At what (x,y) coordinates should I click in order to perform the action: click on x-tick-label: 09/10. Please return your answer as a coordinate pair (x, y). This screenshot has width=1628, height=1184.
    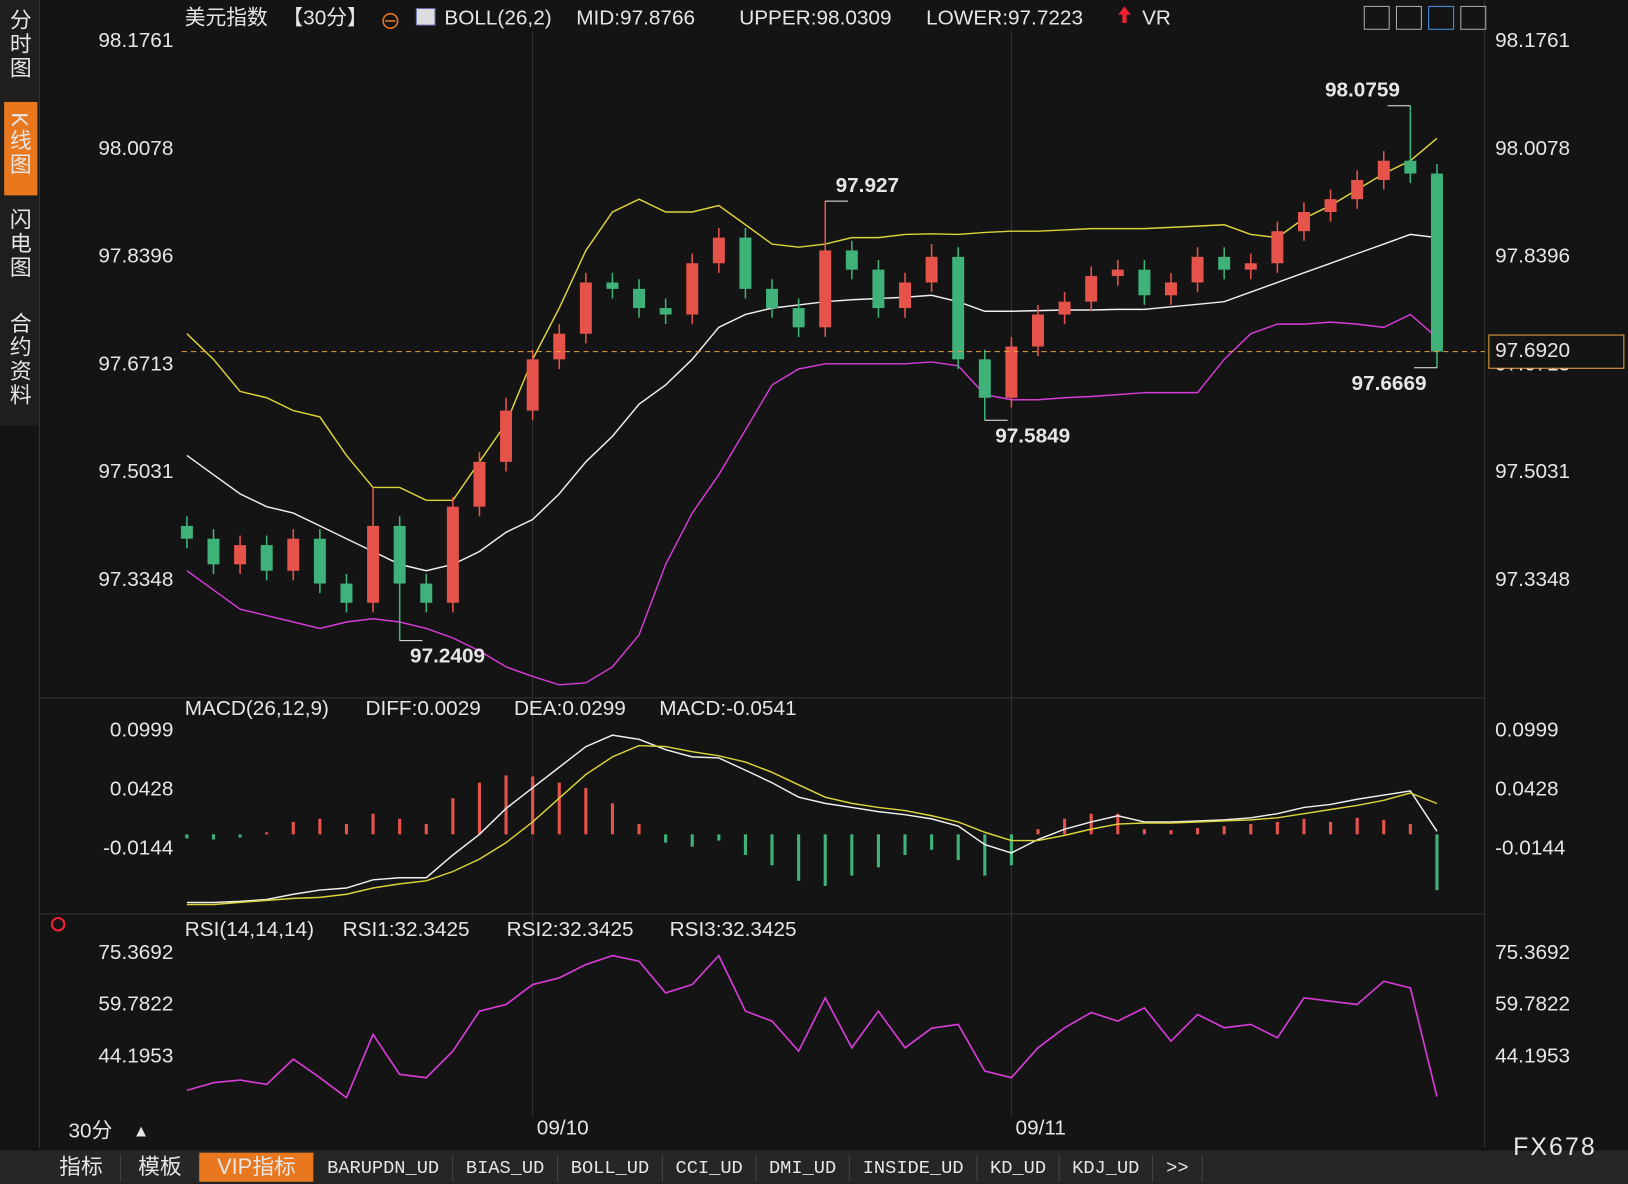
    Looking at the image, I should click on (563, 1127).